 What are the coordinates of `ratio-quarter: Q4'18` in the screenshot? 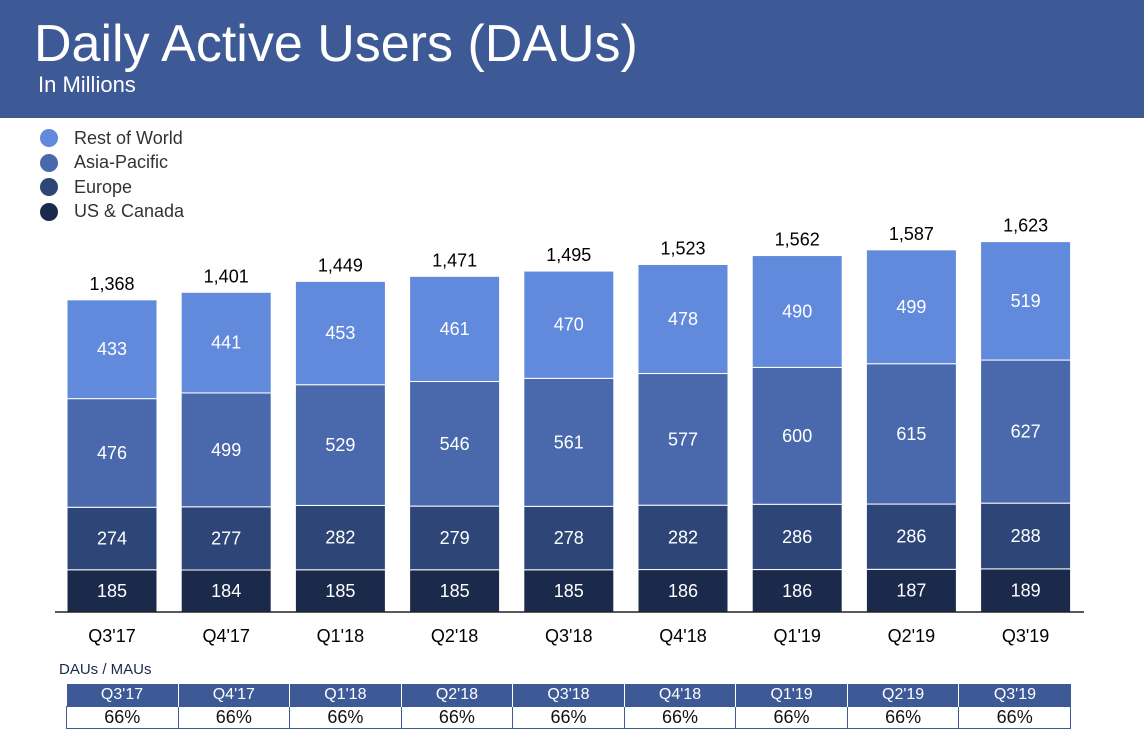 It's located at (679, 695).